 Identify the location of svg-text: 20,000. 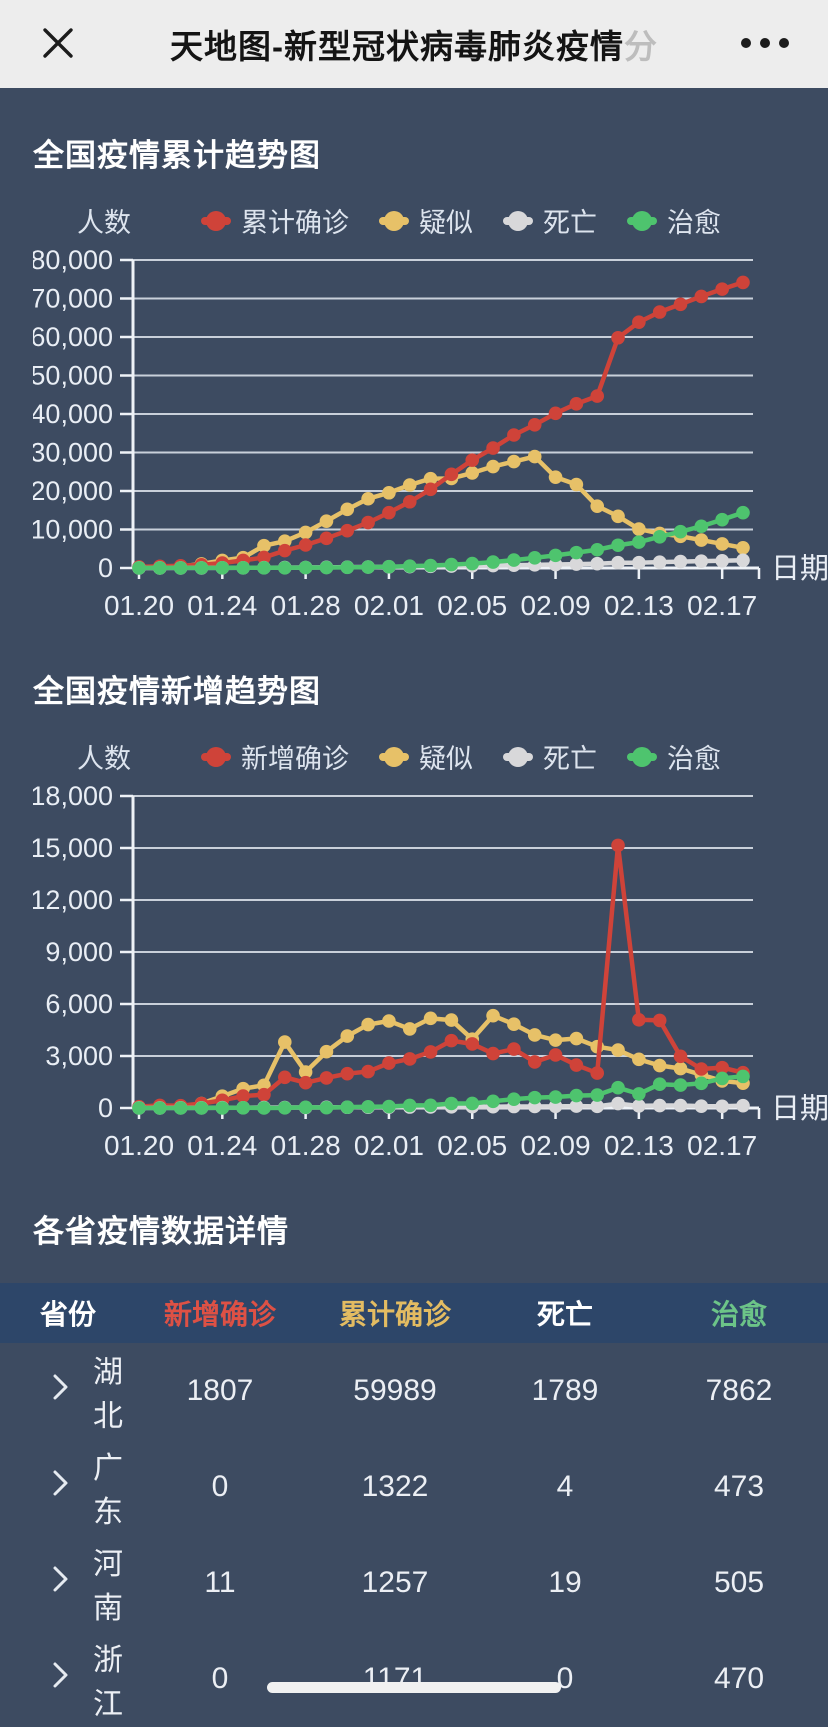
(73, 491).